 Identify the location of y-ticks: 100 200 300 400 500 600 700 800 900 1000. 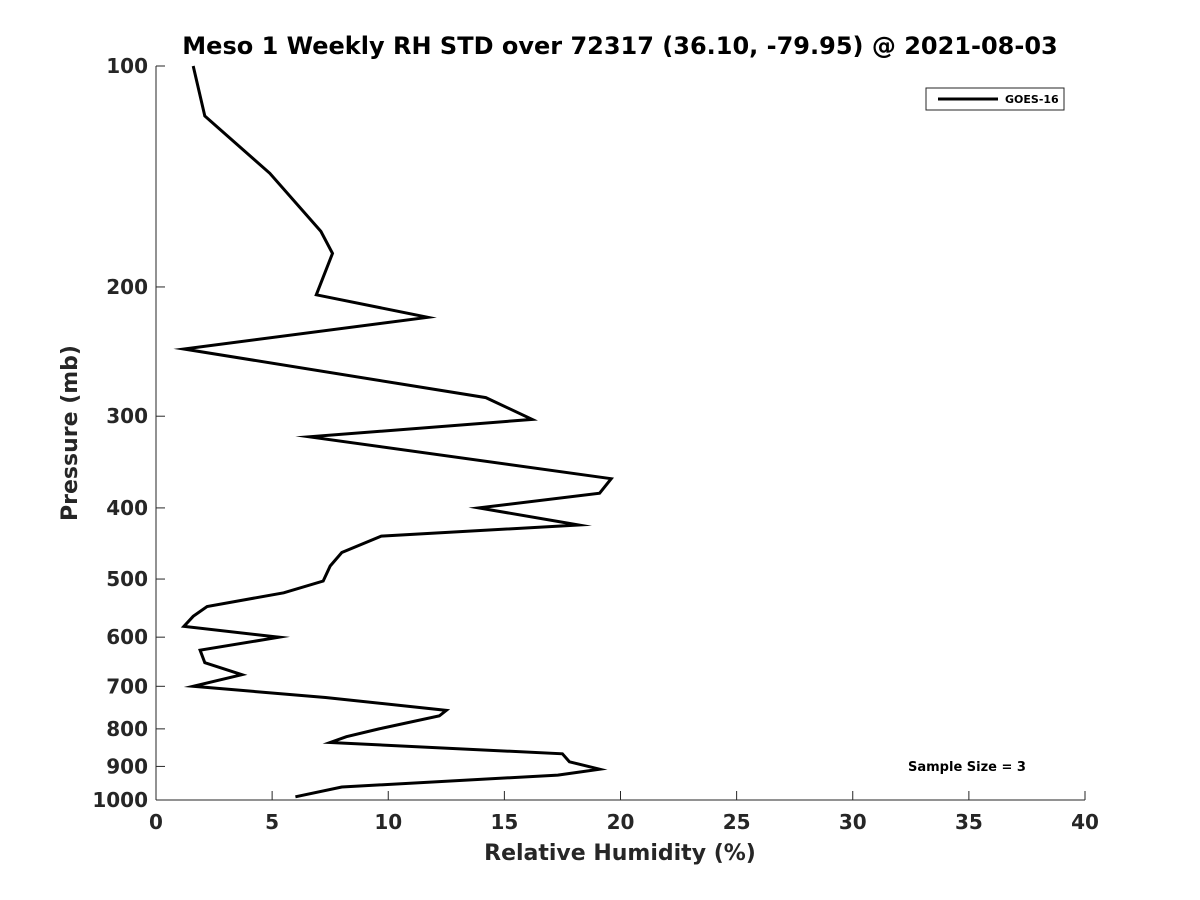
(128, 433).